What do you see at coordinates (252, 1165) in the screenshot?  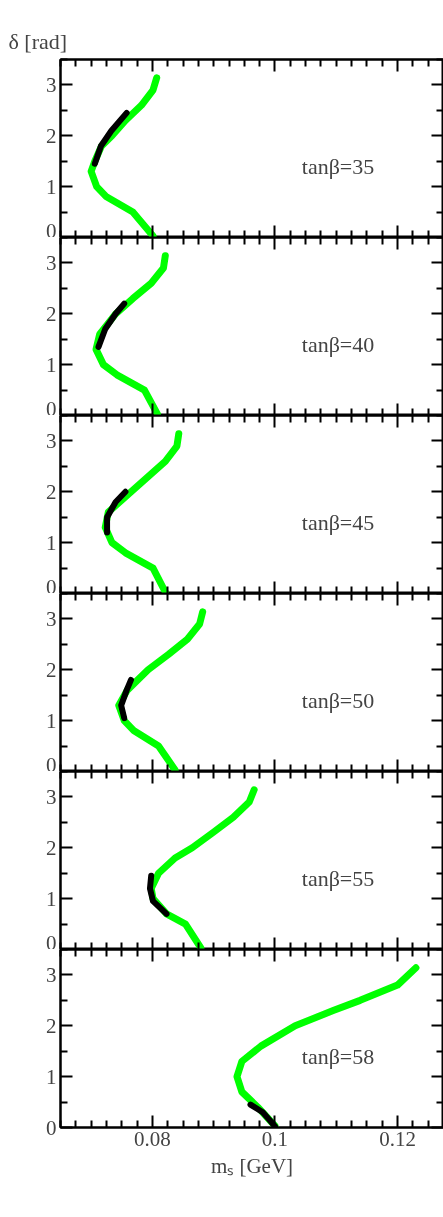 I see `x-axis-title: mₛ [GeV]` at bounding box center [252, 1165].